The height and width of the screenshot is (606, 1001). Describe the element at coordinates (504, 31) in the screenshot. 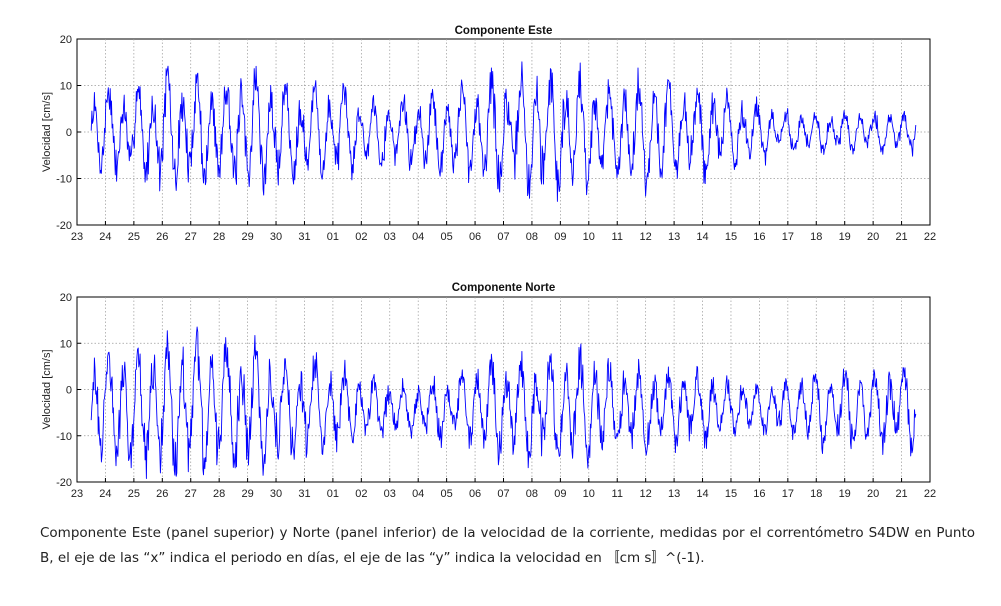

I see `chart-title: Componente Este` at that location.